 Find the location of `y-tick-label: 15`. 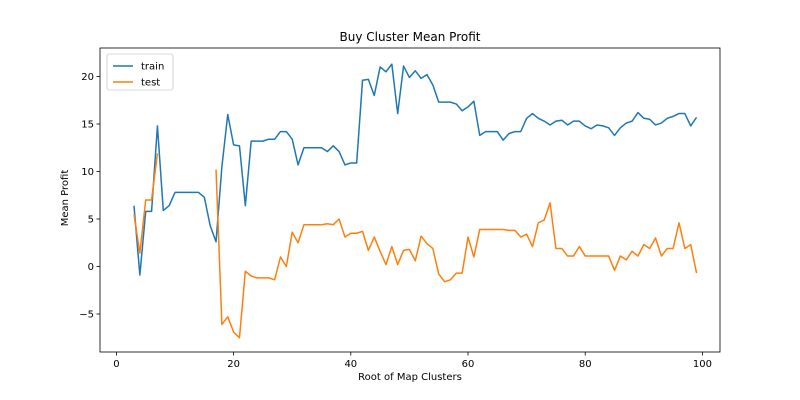

y-tick-label: 15 is located at coordinates (87, 125).